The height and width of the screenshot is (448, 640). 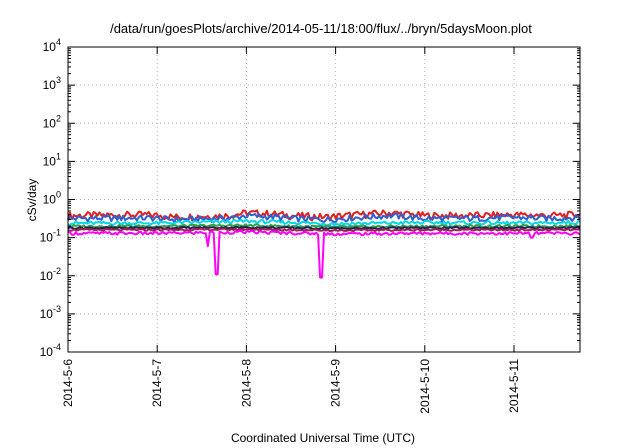 I want to click on y-tick-label: 10⁻², so click(x=50, y=274).